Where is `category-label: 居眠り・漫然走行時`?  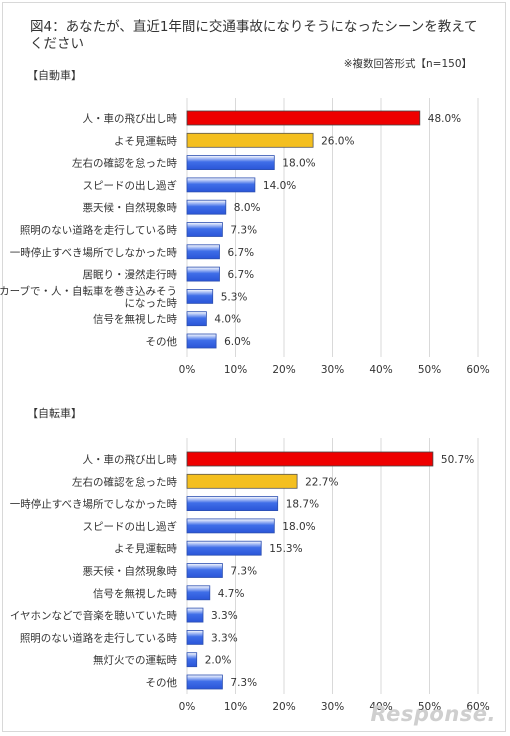 category-label: 居眠り・漫然走行時 is located at coordinates (130, 274).